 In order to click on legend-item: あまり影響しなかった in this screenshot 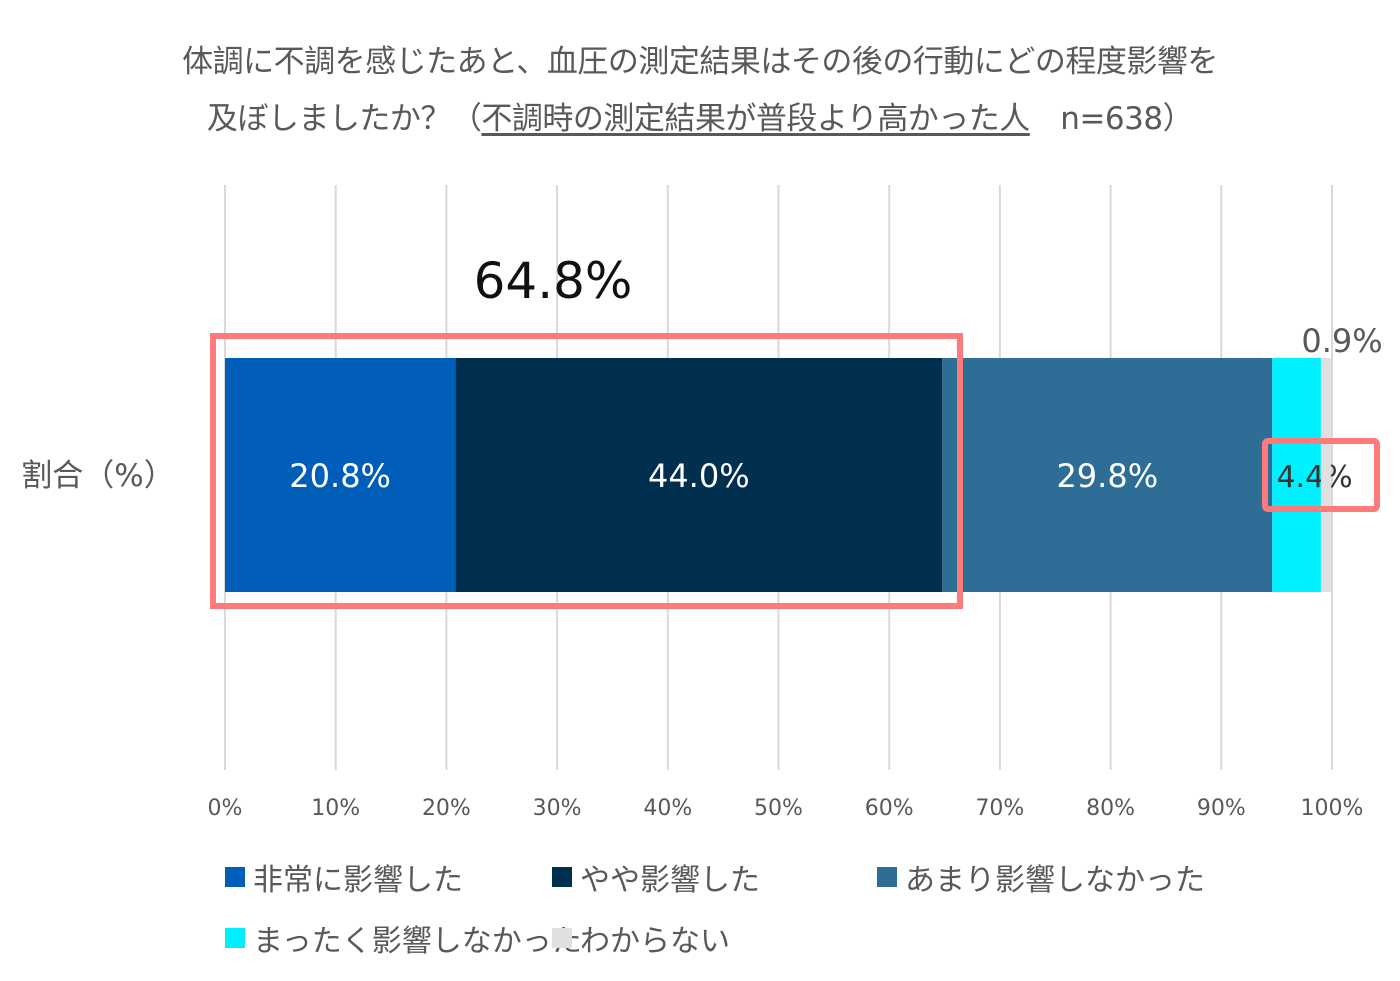, I will do `click(1041, 877)`.